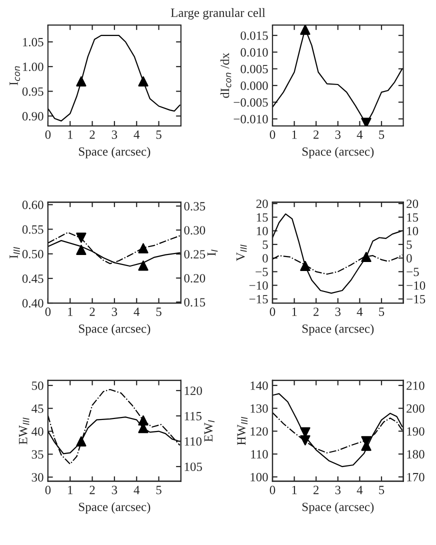 The image size is (436, 545). What do you see at coordinates (38, 431) in the screenshot?
I see `y-tick-label: 40` at bounding box center [38, 431].